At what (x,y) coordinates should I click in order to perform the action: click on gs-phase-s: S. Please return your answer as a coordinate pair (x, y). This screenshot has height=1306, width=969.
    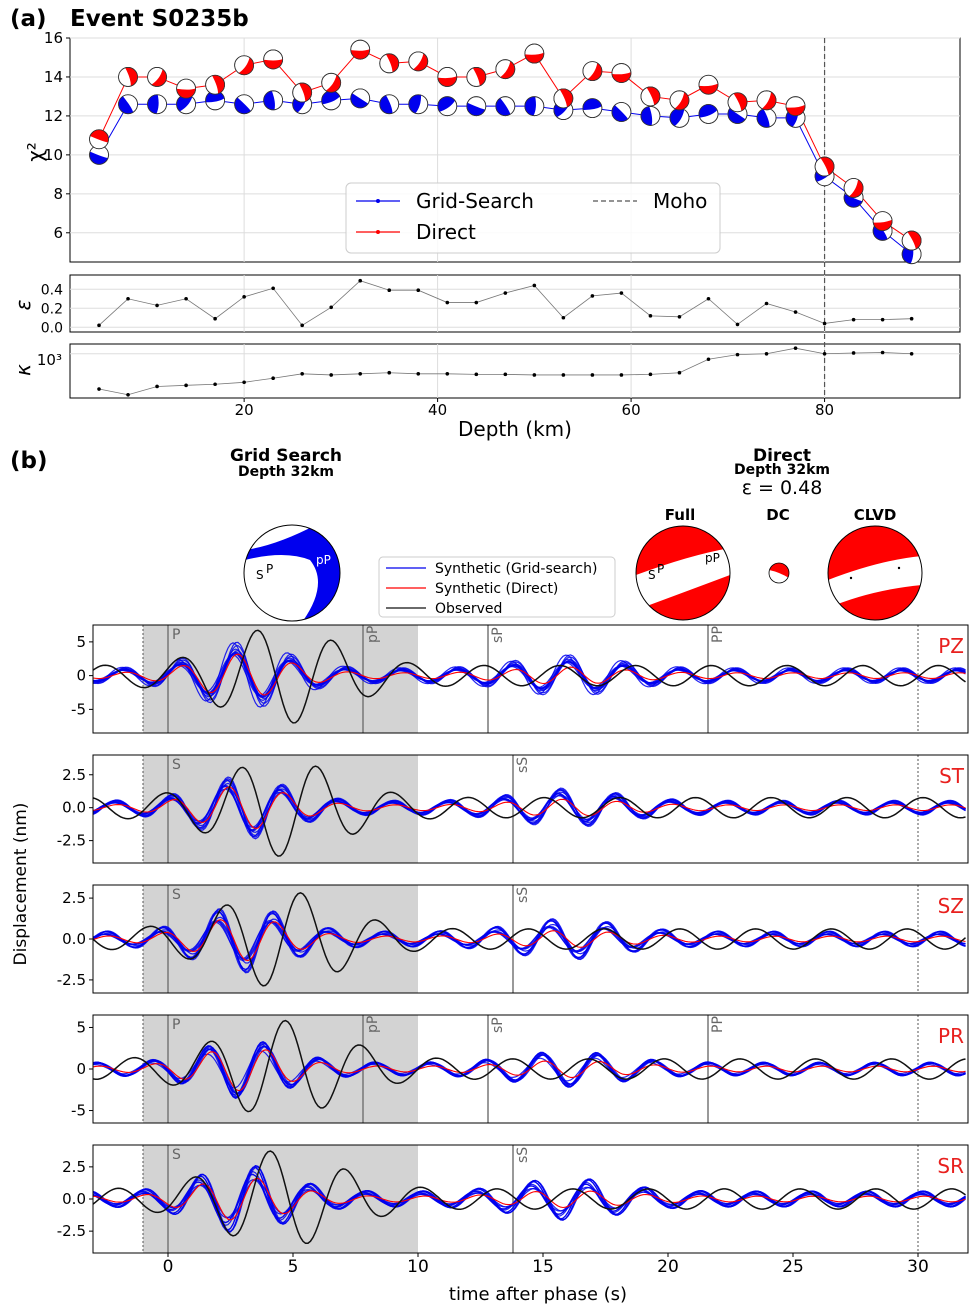
    Looking at the image, I should click on (260, 575).